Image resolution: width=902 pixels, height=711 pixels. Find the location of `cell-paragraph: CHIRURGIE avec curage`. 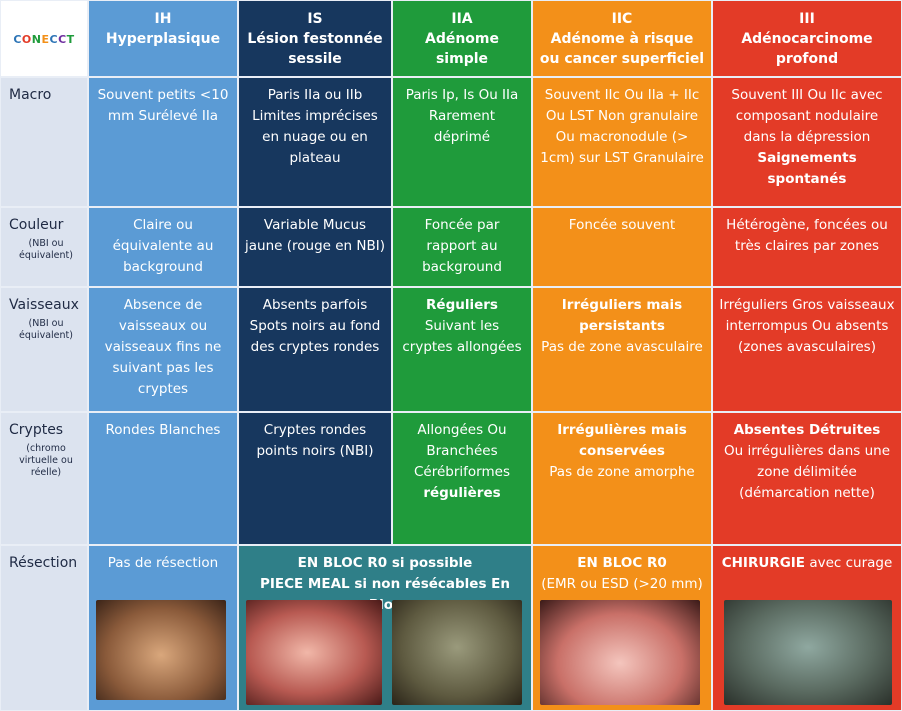

cell-paragraph: CHIRURGIE avec curage is located at coordinates (807, 563).